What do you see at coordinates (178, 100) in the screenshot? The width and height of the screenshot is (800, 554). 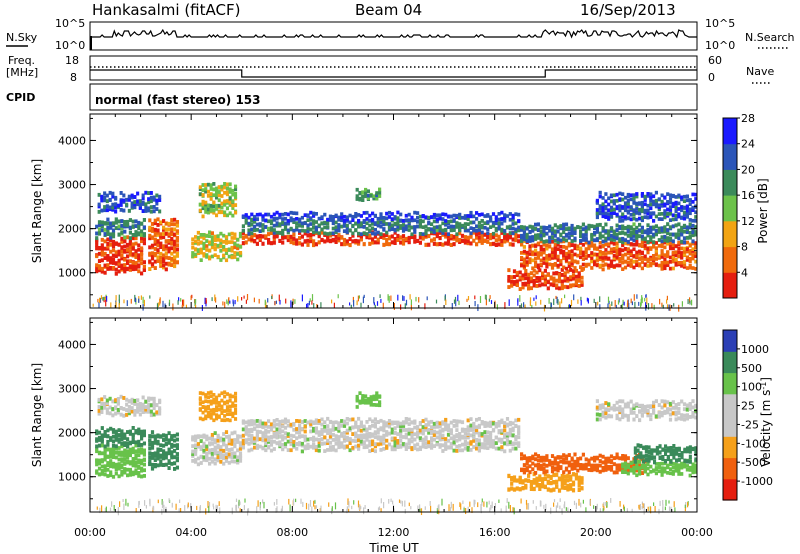 I see `cpid-mode-text: normal (fast stereo) 153` at bounding box center [178, 100].